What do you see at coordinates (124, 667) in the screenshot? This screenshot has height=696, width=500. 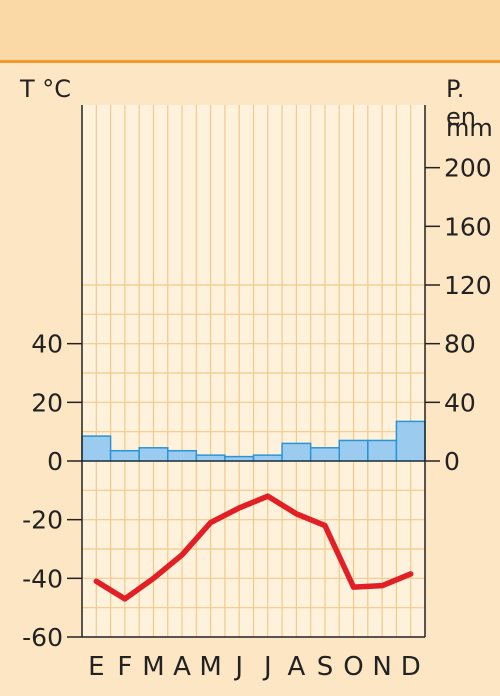 I see `month-label: F` at bounding box center [124, 667].